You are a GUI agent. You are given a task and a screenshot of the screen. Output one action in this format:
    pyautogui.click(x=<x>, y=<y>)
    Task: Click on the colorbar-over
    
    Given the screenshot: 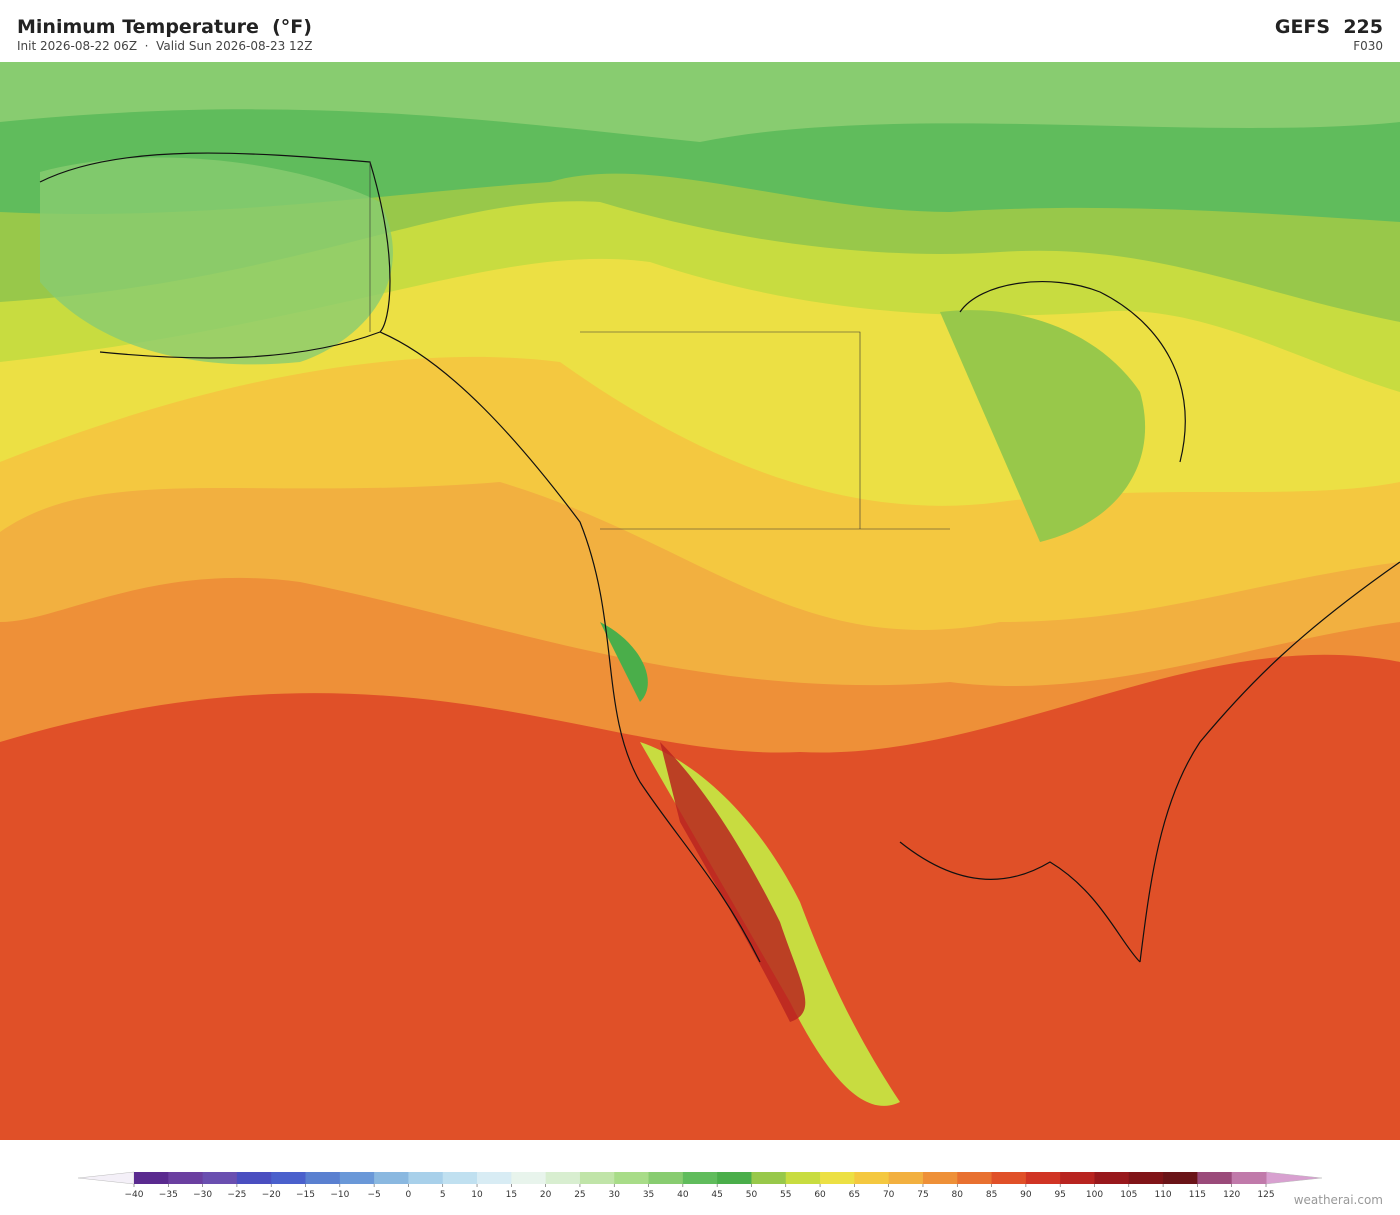 What is the action you would take?
    pyautogui.click(x=1294, y=1178)
    